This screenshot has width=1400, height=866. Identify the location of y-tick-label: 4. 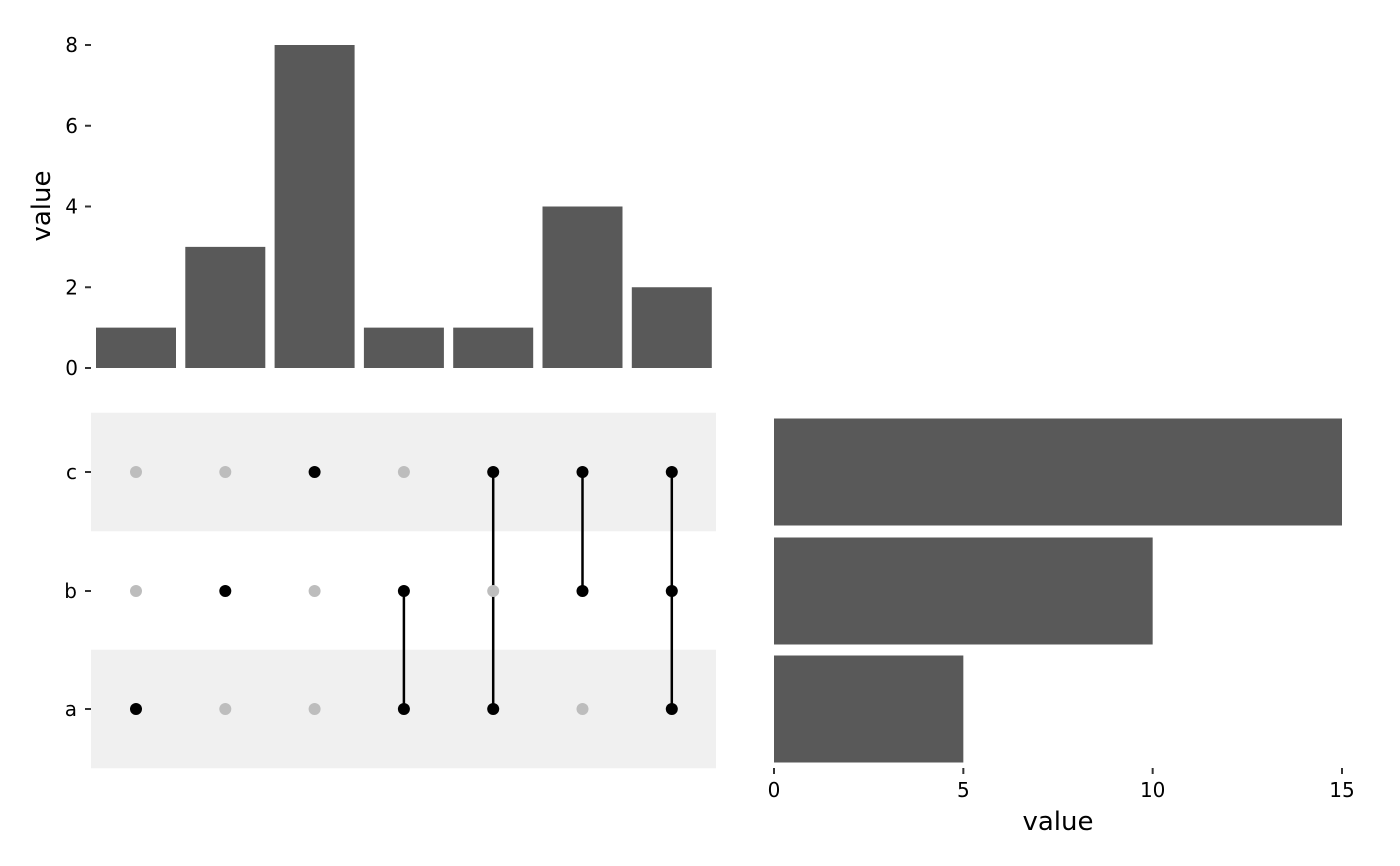
(71, 207).